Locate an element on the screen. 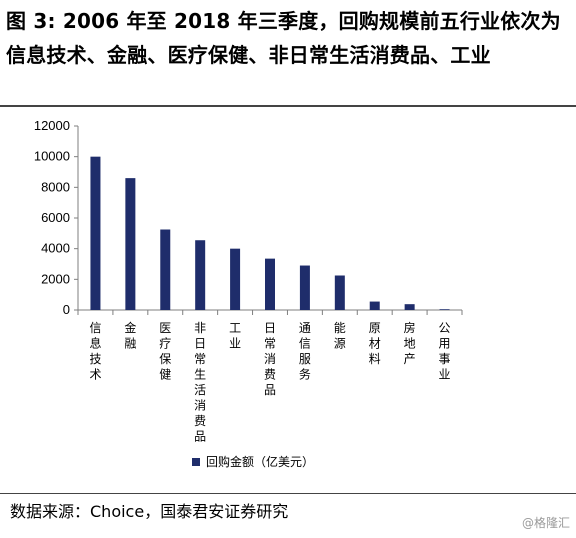 The image size is (576, 538). legend: 回购金额（亿美元） is located at coordinates (253, 461).